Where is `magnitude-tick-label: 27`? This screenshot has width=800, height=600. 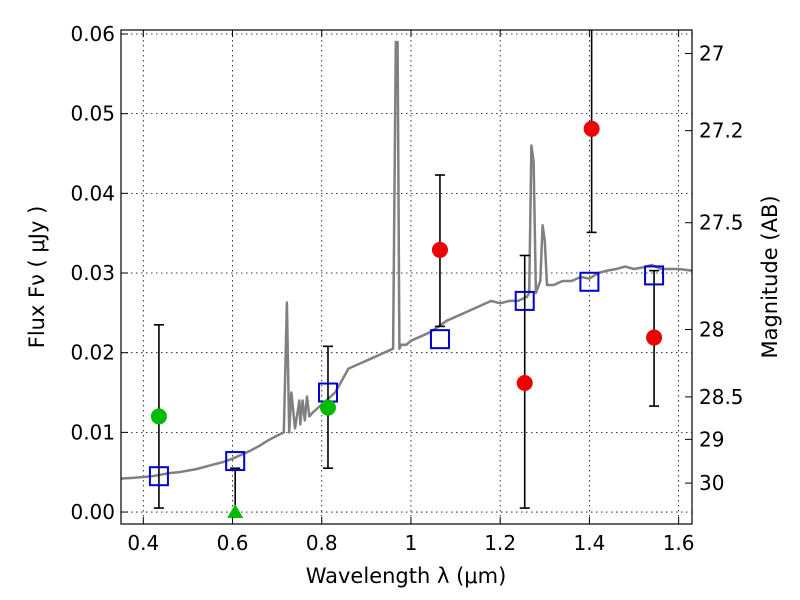 magnitude-tick-label: 27 is located at coordinates (711, 54).